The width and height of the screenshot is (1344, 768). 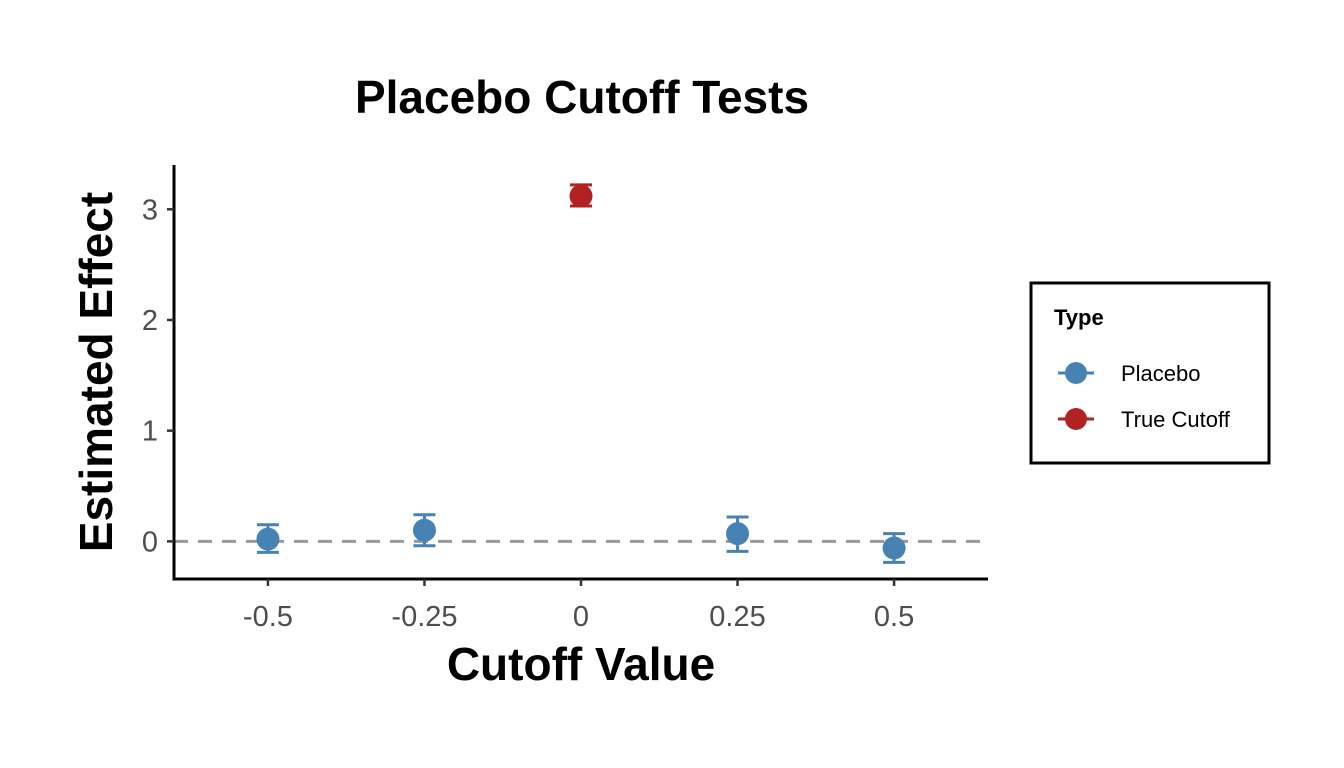 What do you see at coordinates (737, 617) in the screenshot?
I see `x-tick-label: 0.25` at bounding box center [737, 617].